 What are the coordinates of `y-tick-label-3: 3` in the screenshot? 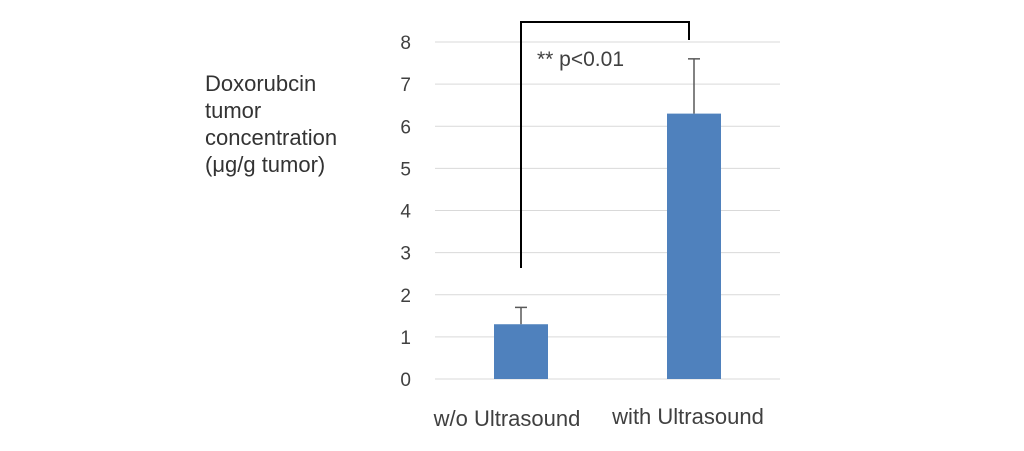 It's located at (405, 254).